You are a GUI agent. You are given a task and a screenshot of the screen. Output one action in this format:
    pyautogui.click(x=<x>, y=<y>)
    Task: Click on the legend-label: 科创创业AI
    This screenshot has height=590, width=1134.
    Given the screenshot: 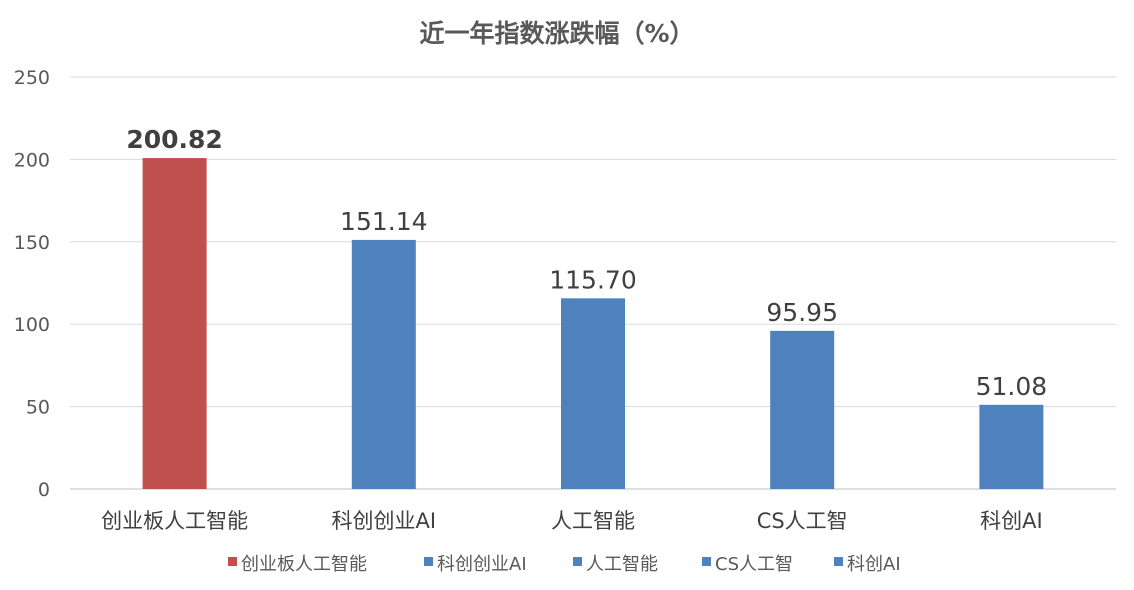 What is the action you would take?
    pyautogui.click(x=482, y=564)
    